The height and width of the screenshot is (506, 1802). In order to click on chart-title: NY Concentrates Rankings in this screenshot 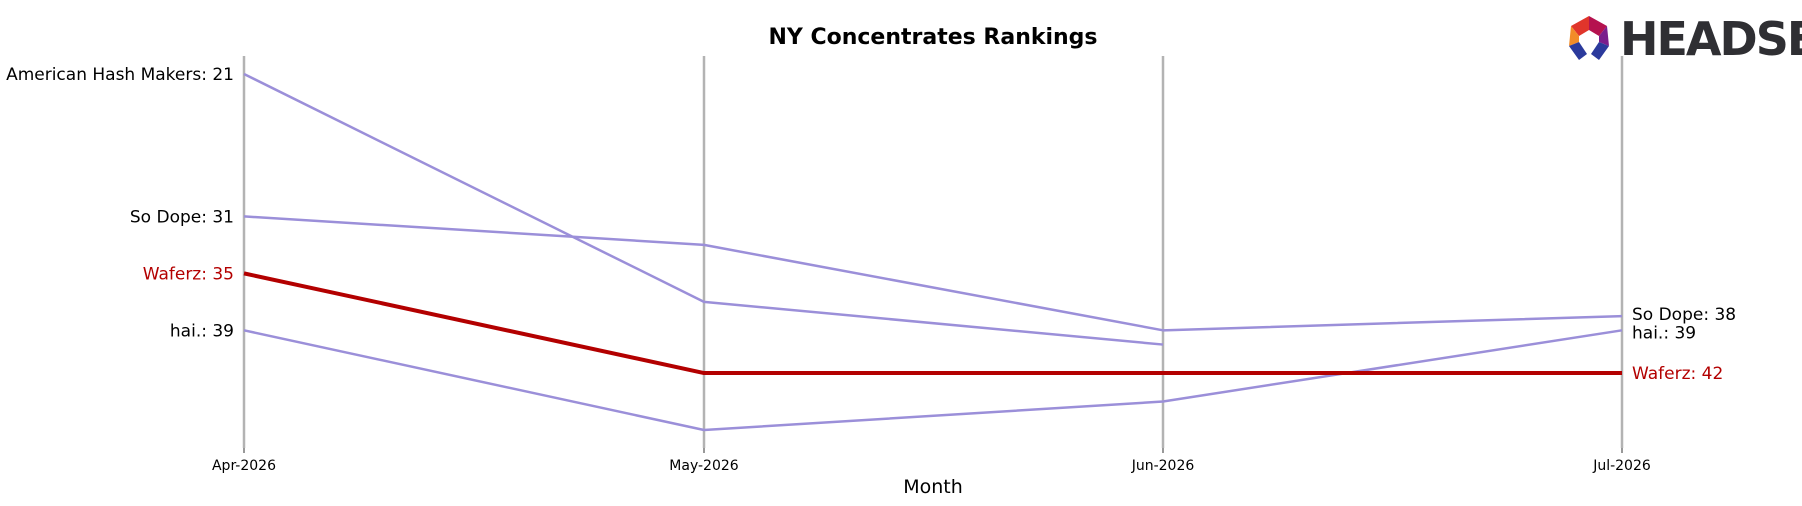, I will do `click(932, 37)`.